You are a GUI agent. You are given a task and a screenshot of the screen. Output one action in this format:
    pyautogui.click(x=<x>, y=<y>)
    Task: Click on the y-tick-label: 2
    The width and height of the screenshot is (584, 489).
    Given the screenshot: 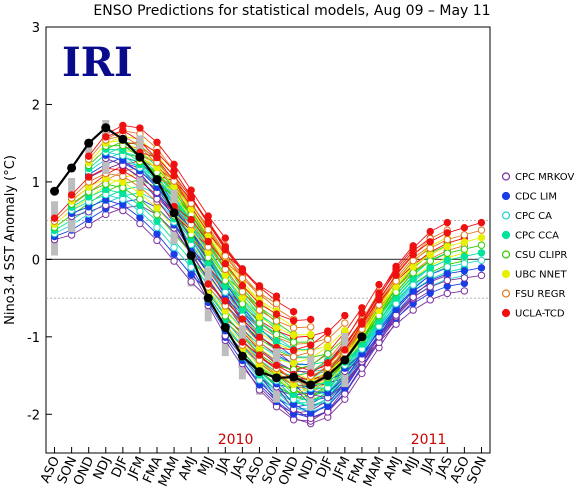 What is the action you would take?
    pyautogui.click(x=36, y=105)
    